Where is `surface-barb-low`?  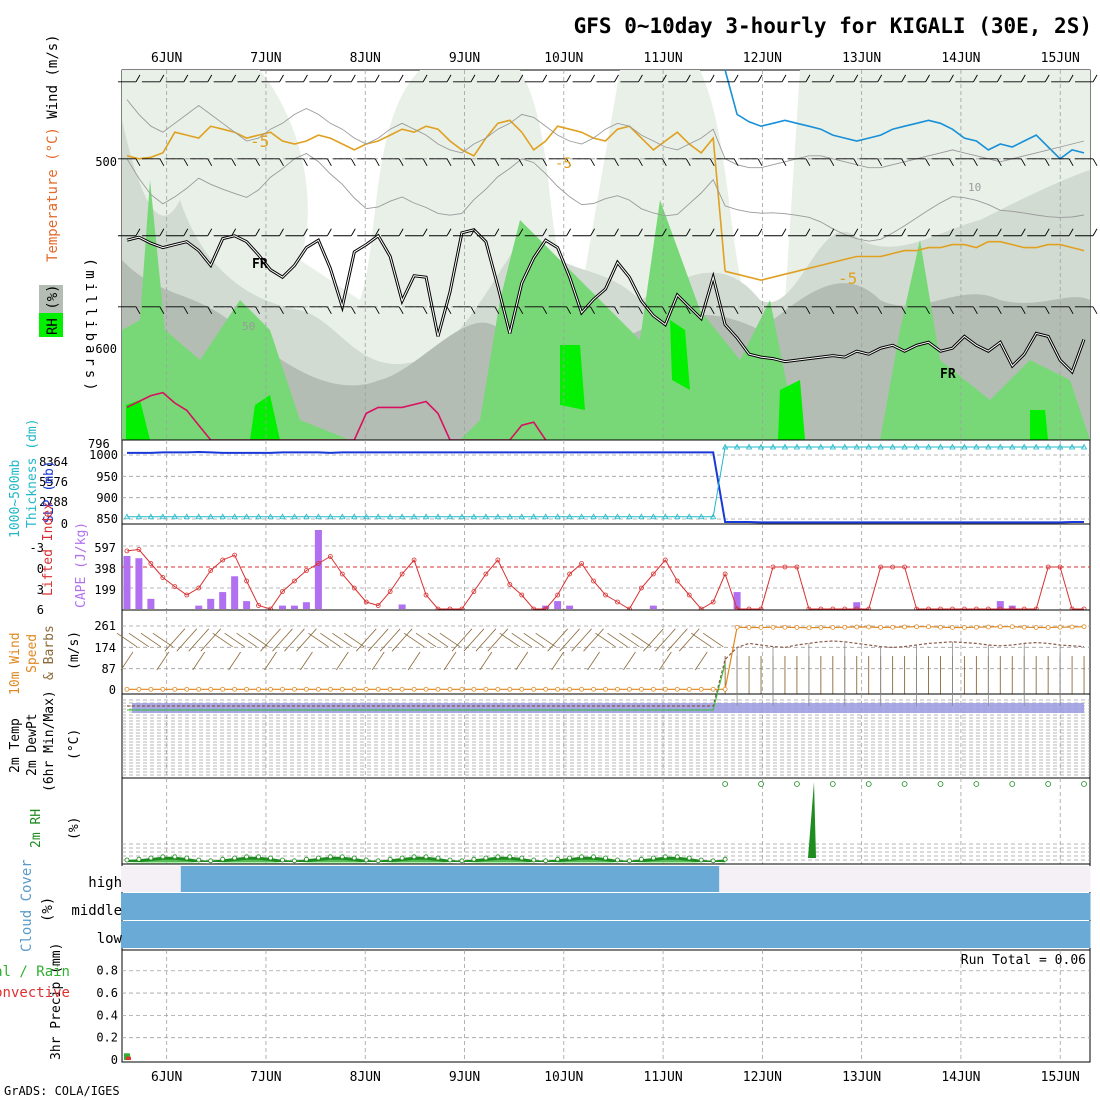 surface-barb-low is located at coordinates (378, 661).